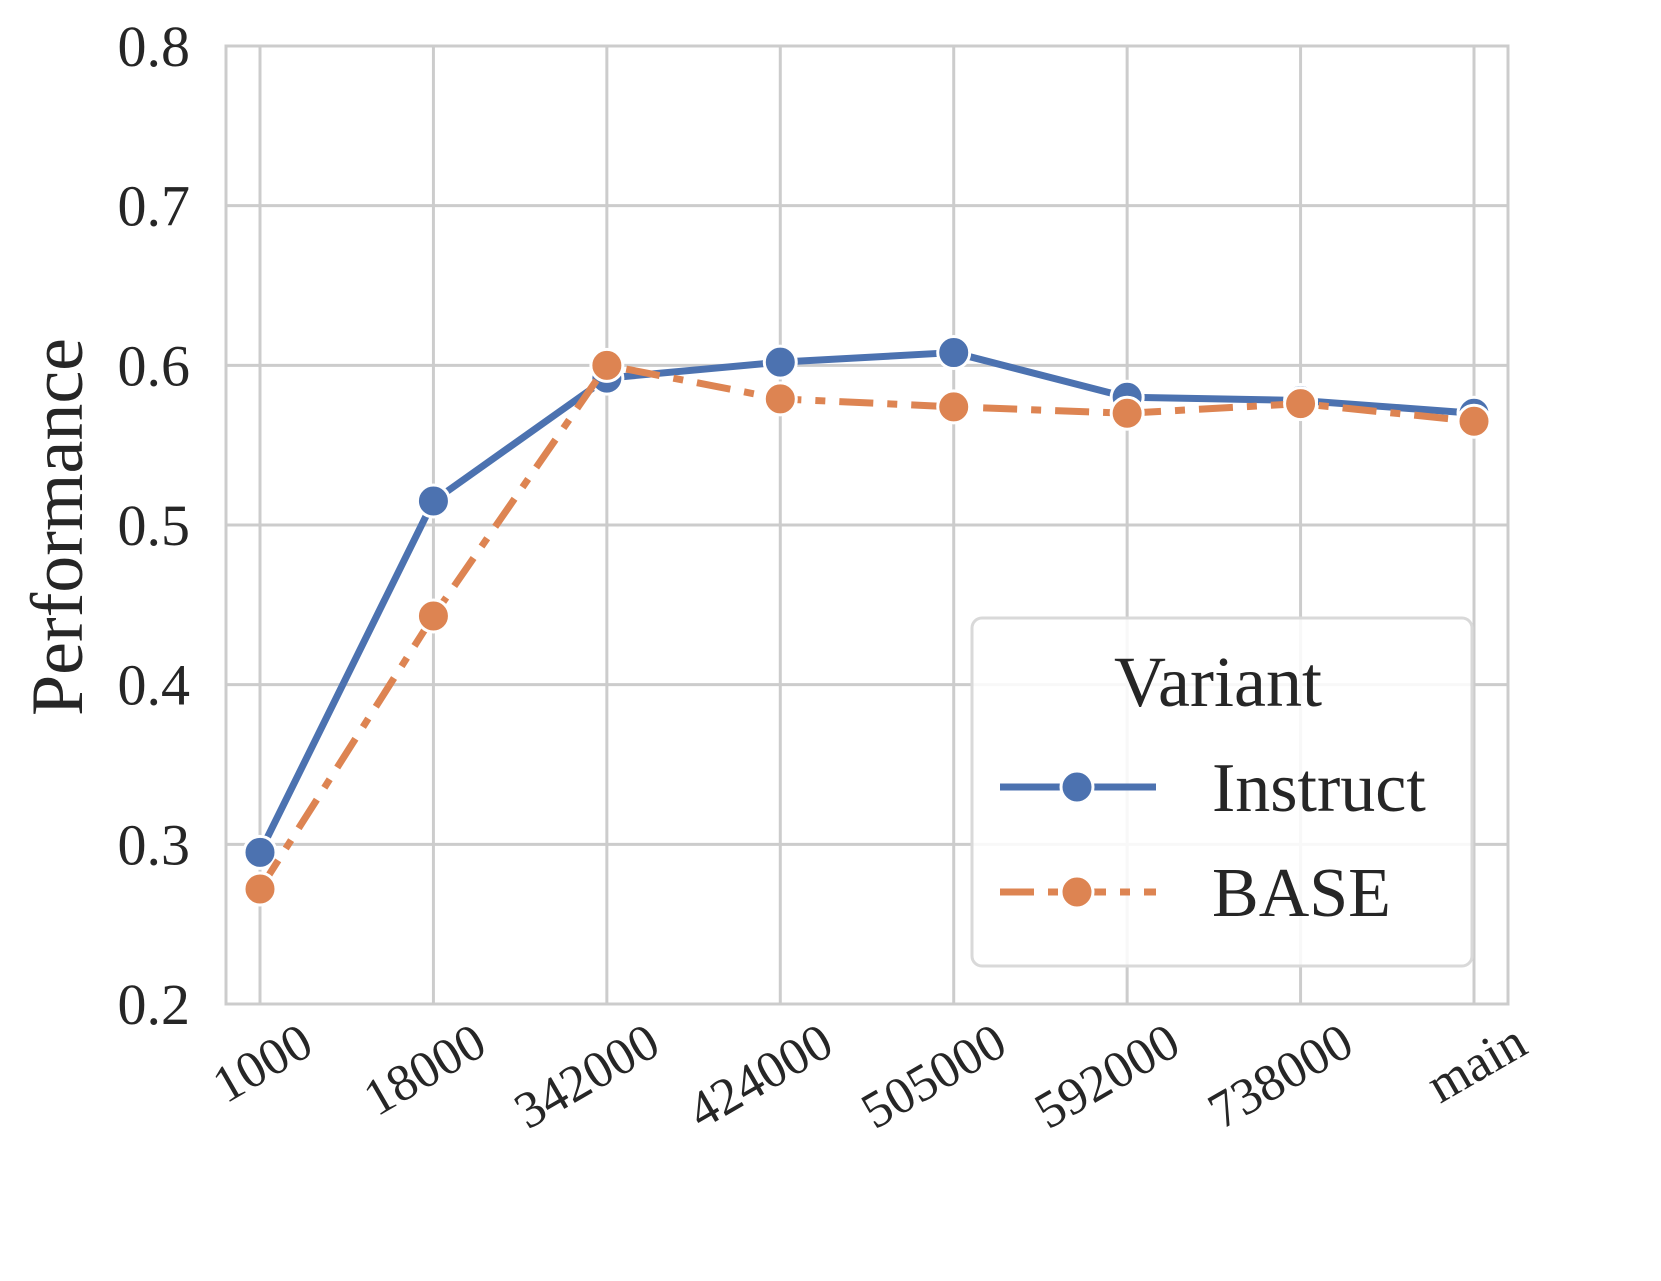  I want to click on y-tick-label: 0.3, so click(154, 844).